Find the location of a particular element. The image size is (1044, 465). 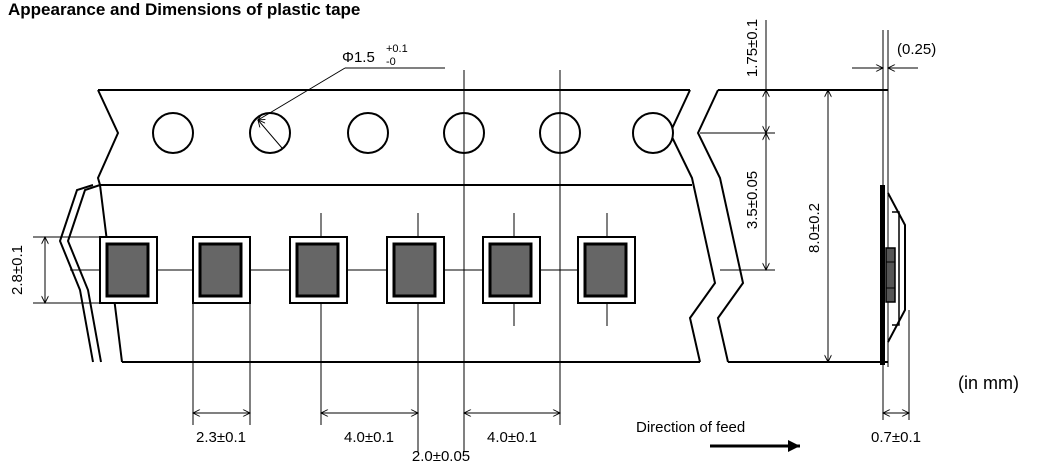

pocket-width-label: 2.3±0.1 is located at coordinates (221, 437).